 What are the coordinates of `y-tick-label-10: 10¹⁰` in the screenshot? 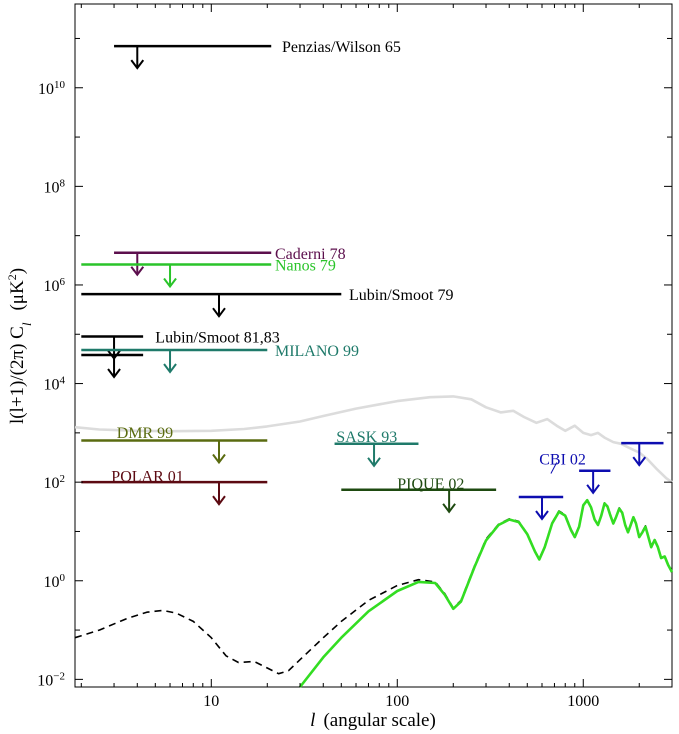 It's located at (52, 88).